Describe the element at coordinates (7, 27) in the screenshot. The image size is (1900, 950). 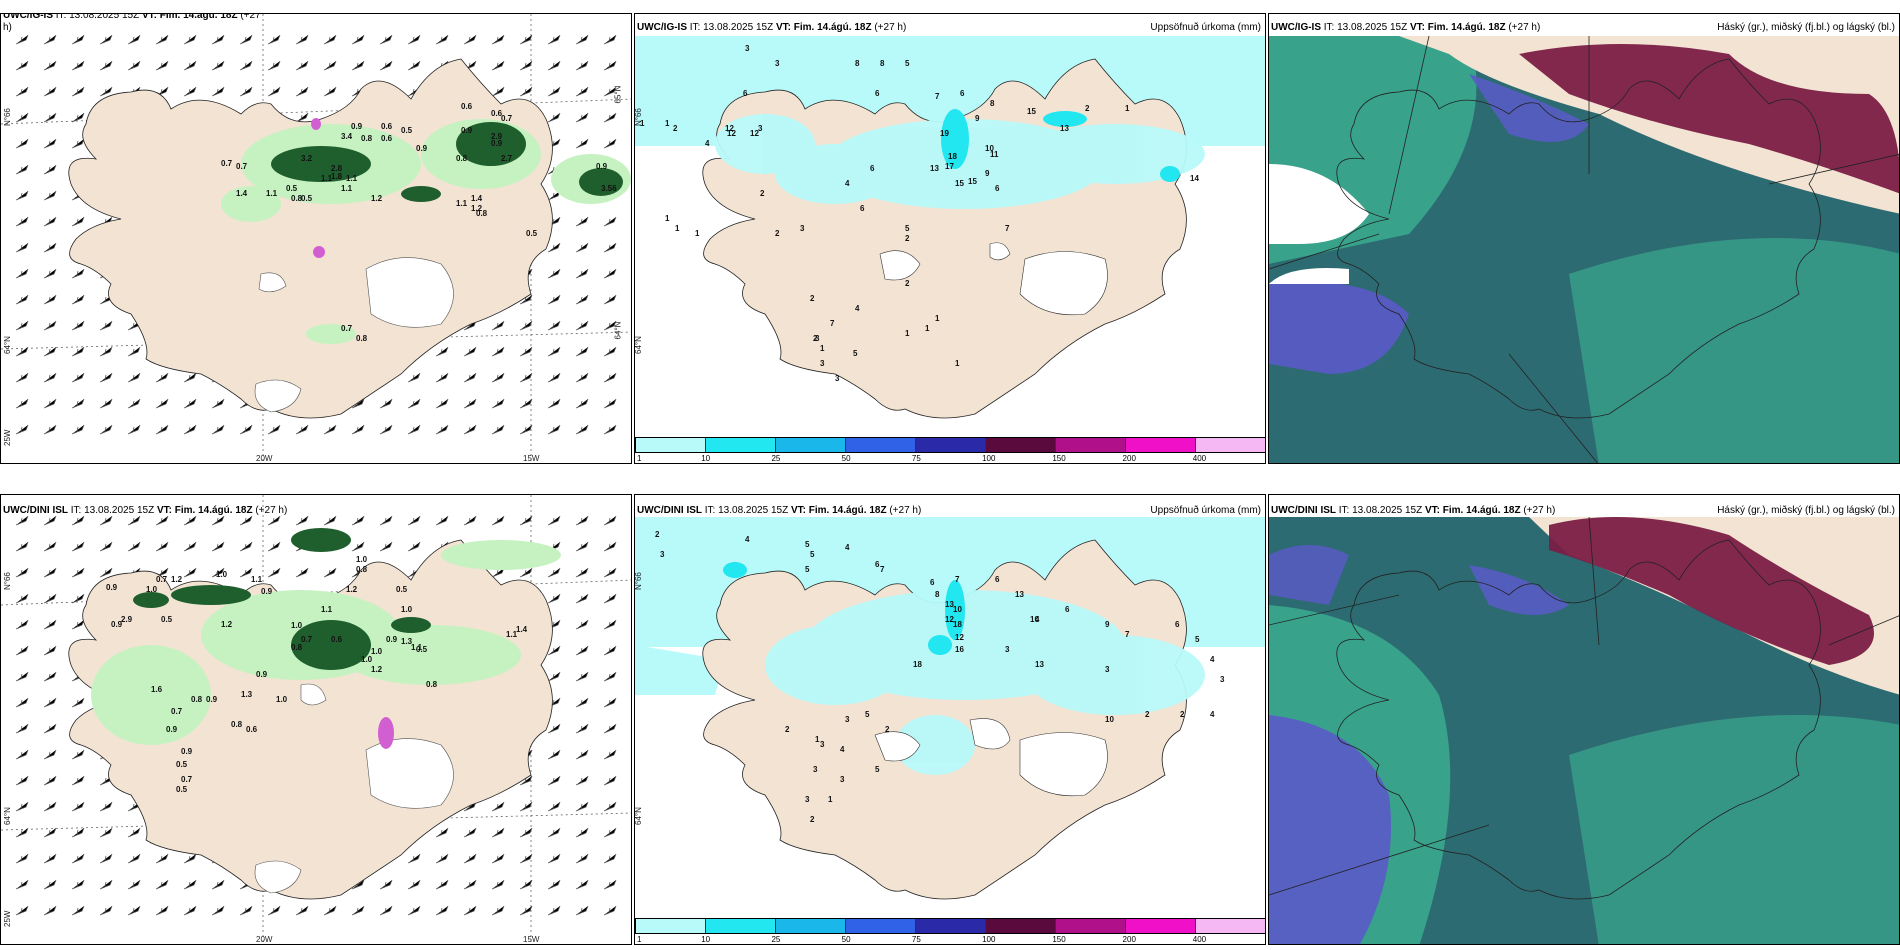
I see `lead-time-wrap: h)` at that location.